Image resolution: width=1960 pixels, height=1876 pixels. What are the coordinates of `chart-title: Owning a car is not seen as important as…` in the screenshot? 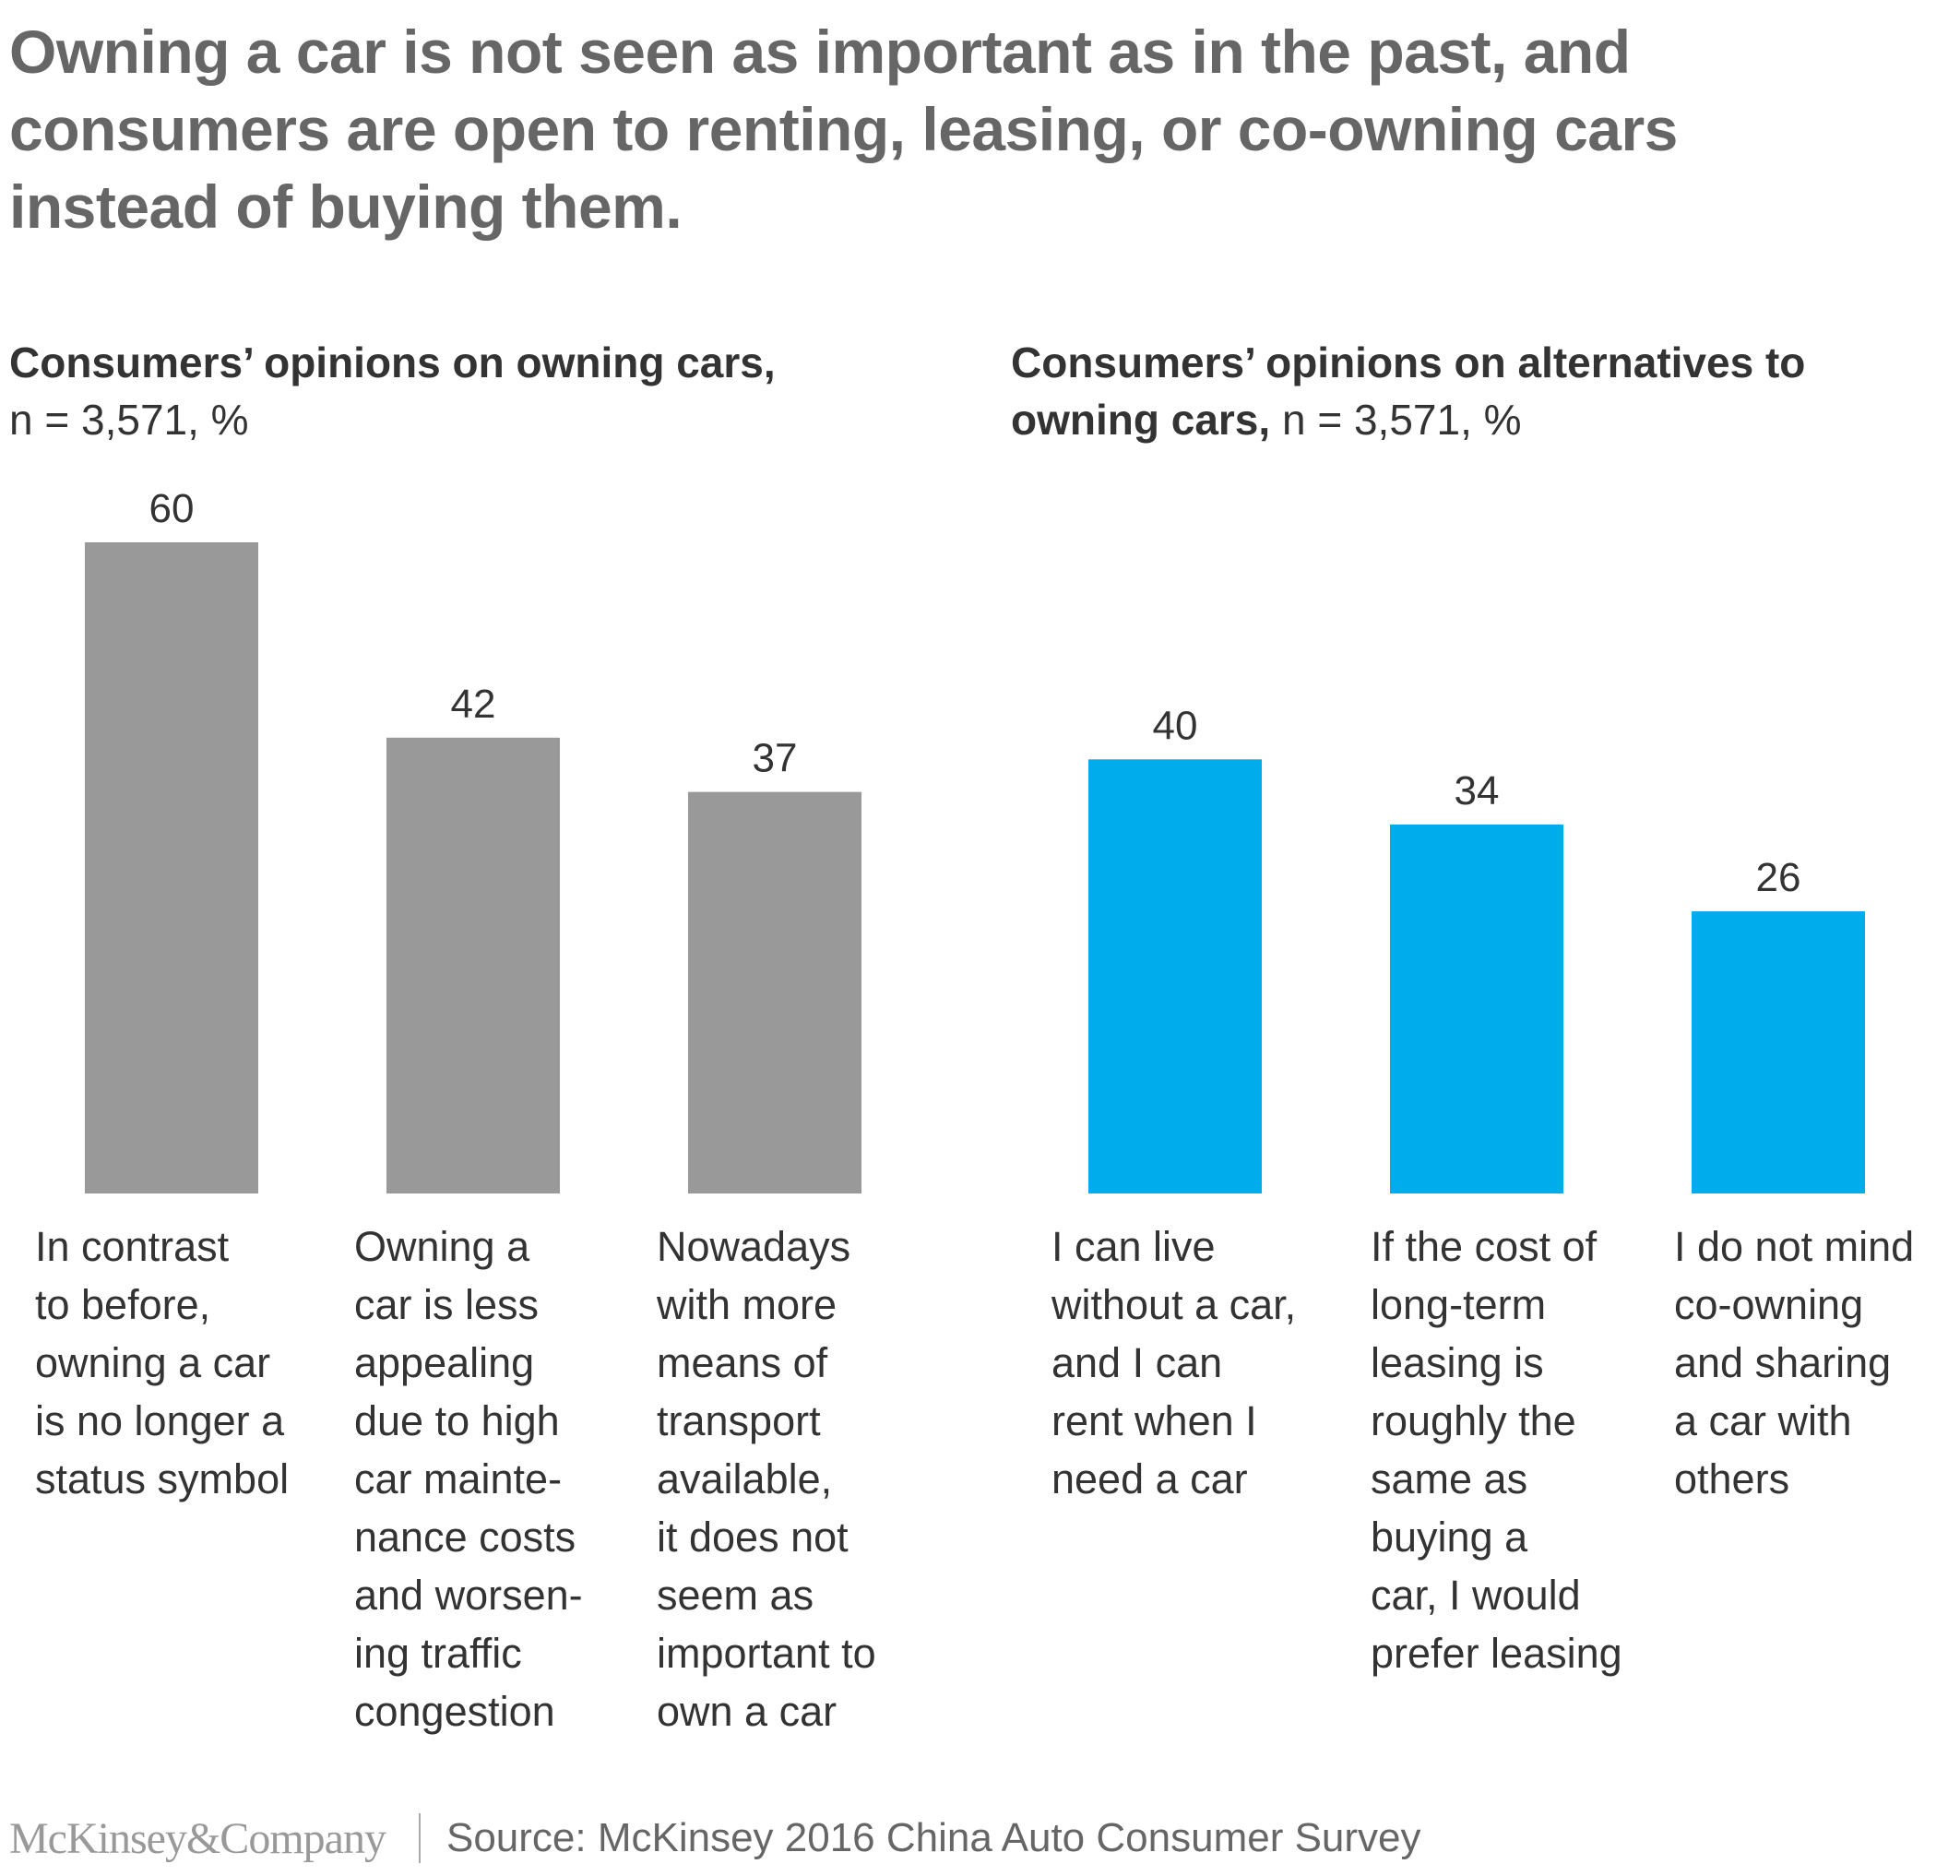 It's located at (843, 129).